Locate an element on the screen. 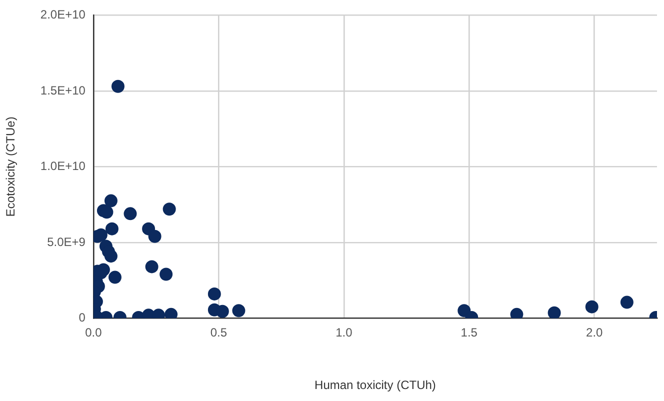 The image size is (664, 401). y-tick-label: 1.0E+10 is located at coordinates (63, 166).